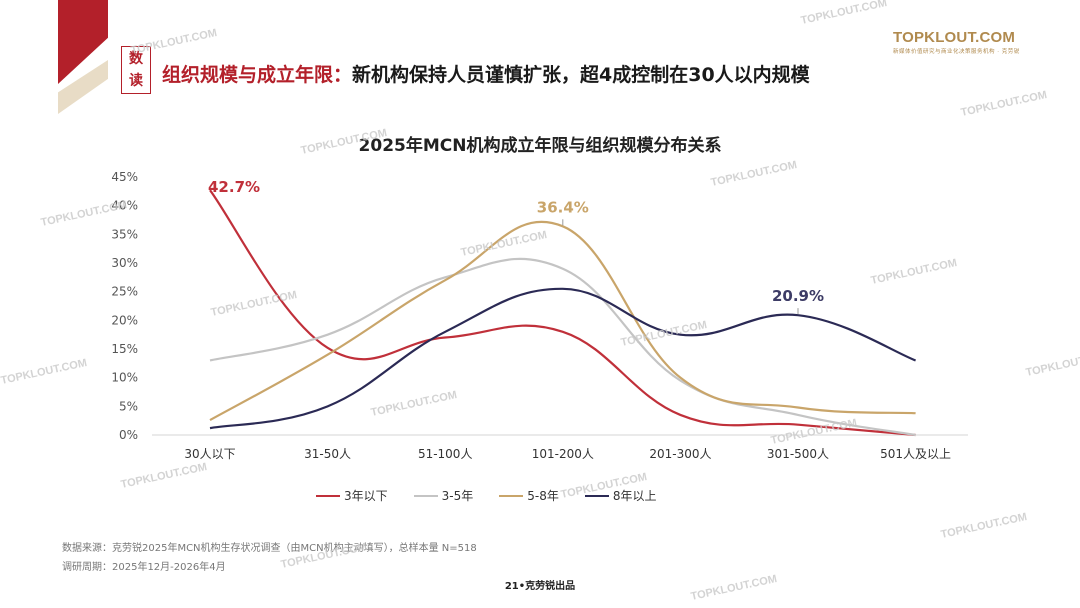  What do you see at coordinates (486, 495) in the screenshot?
I see `chart-legend: 3年以下 3-5年 5-8年 8年以上` at bounding box center [486, 495].